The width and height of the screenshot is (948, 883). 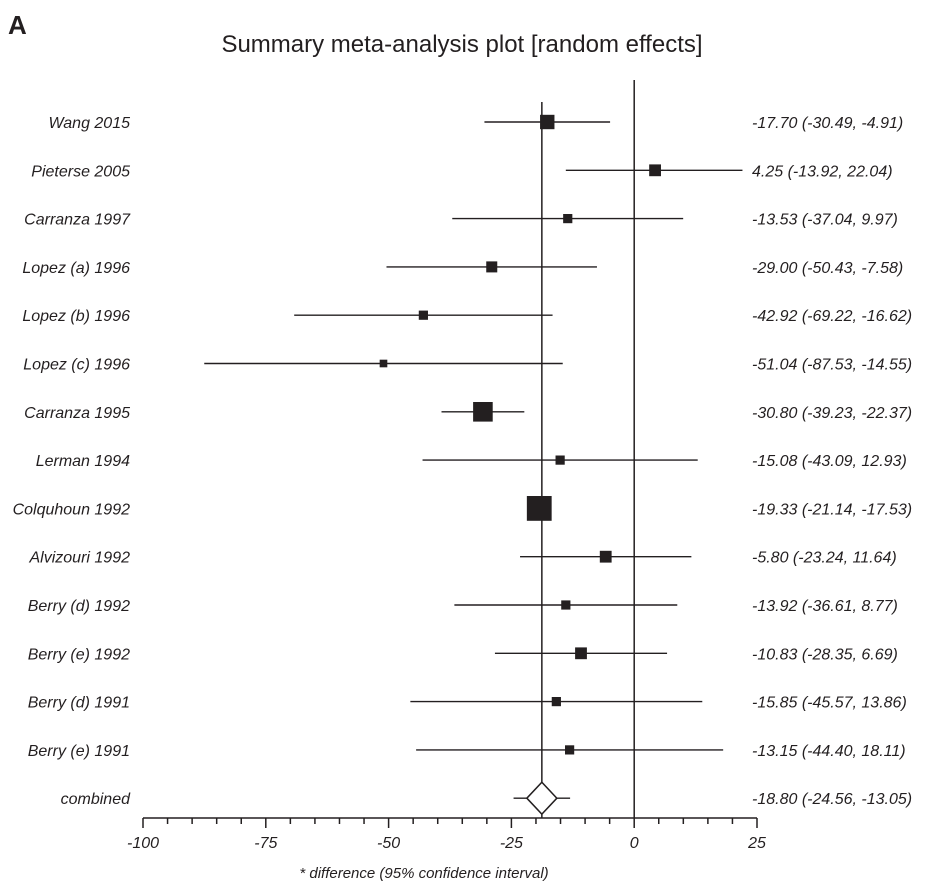 What do you see at coordinates (486, 798) in the screenshot?
I see `combined-row: combined -18.80 (-24.56, -13.05)` at bounding box center [486, 798].